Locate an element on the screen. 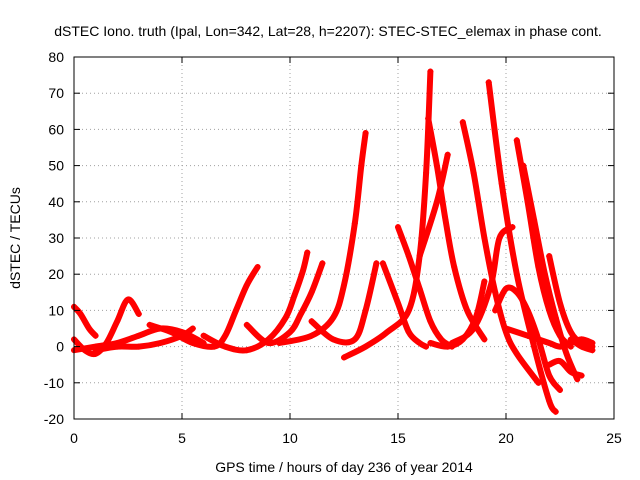  x-axis-label: GPS time / hours of day 236 of year 2014 is located at coordinates (344, 467).